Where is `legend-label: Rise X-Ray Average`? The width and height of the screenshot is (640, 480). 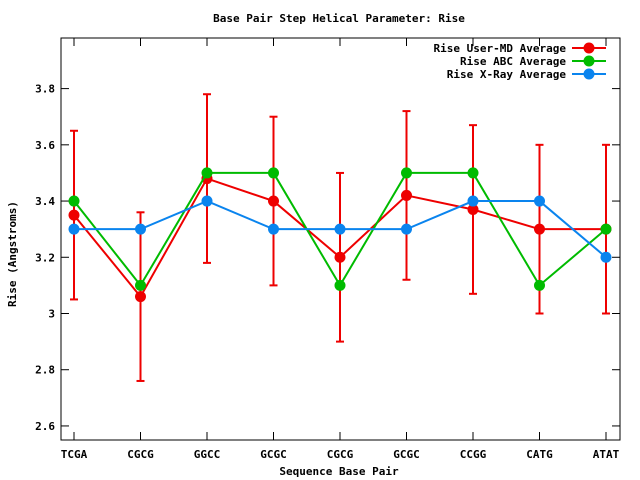
legend-label: Rise X-Ray Average is located at coordinates (507, 74).